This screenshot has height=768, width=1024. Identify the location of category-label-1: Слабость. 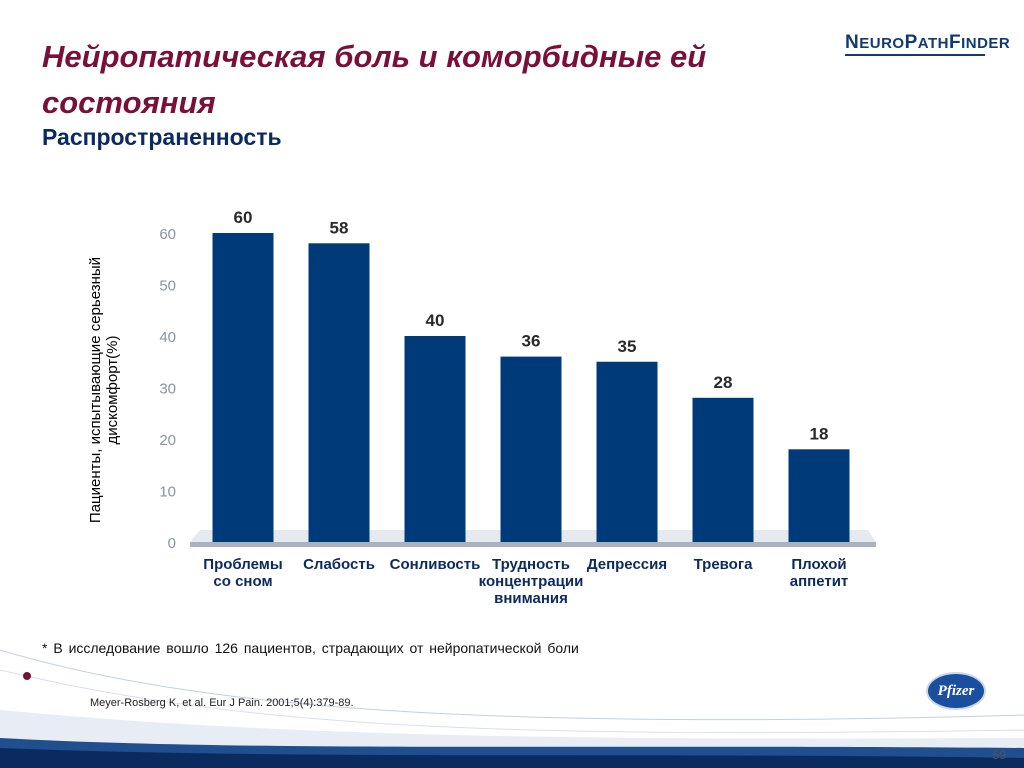
(339, 564).